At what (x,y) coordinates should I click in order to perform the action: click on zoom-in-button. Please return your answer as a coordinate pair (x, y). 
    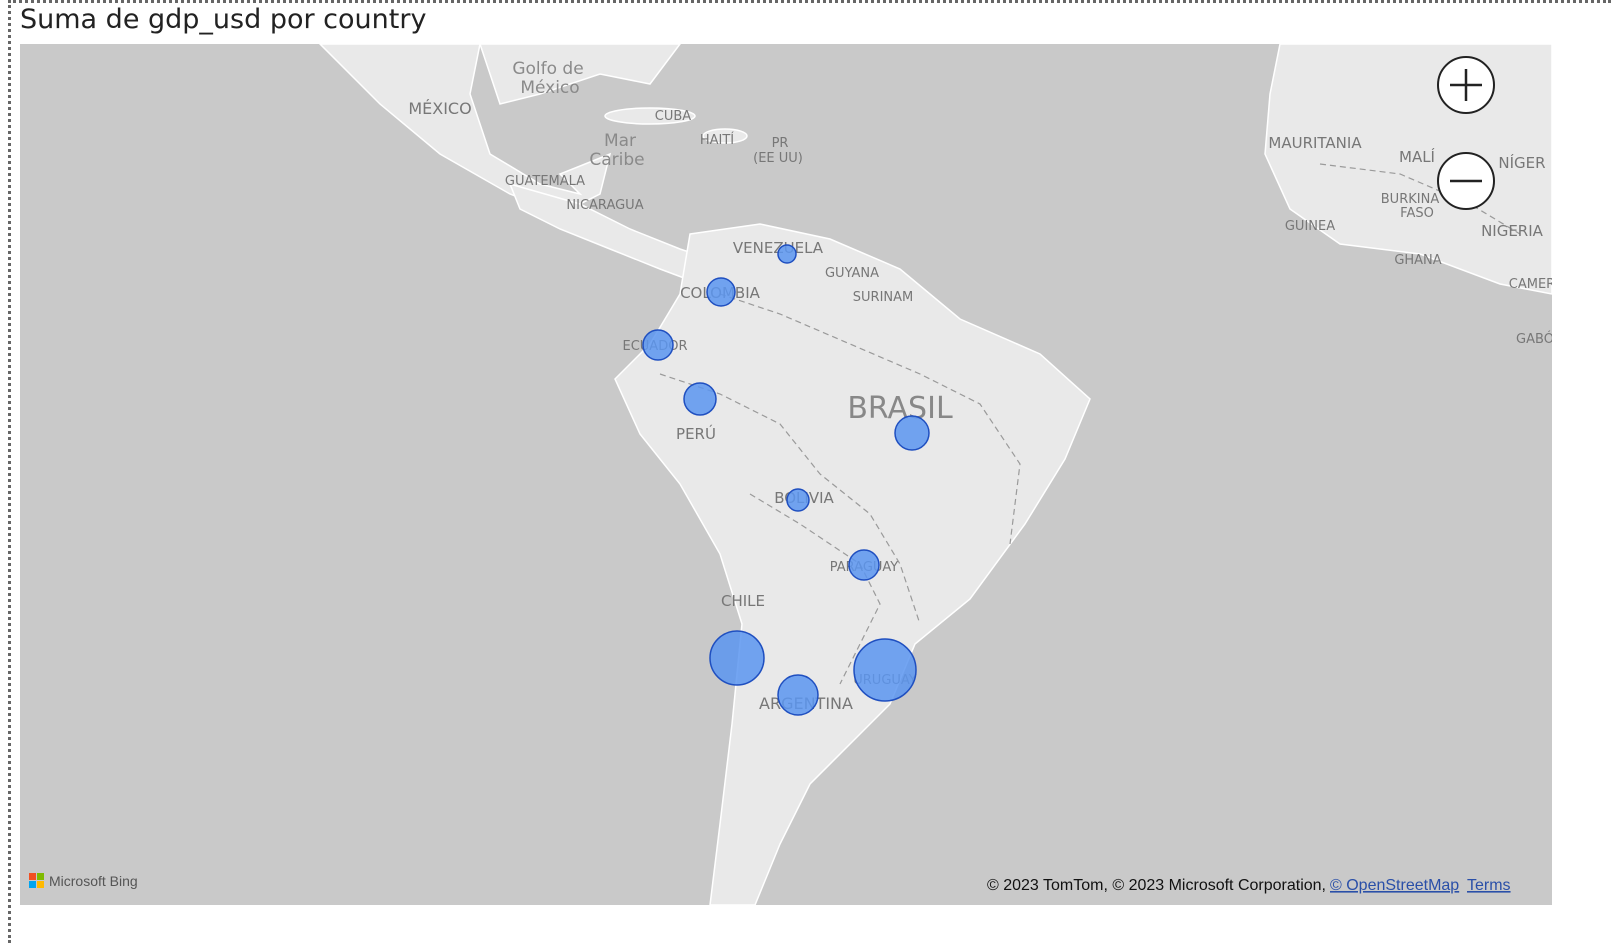
    Looking at the image, I should click on (1466, 85).